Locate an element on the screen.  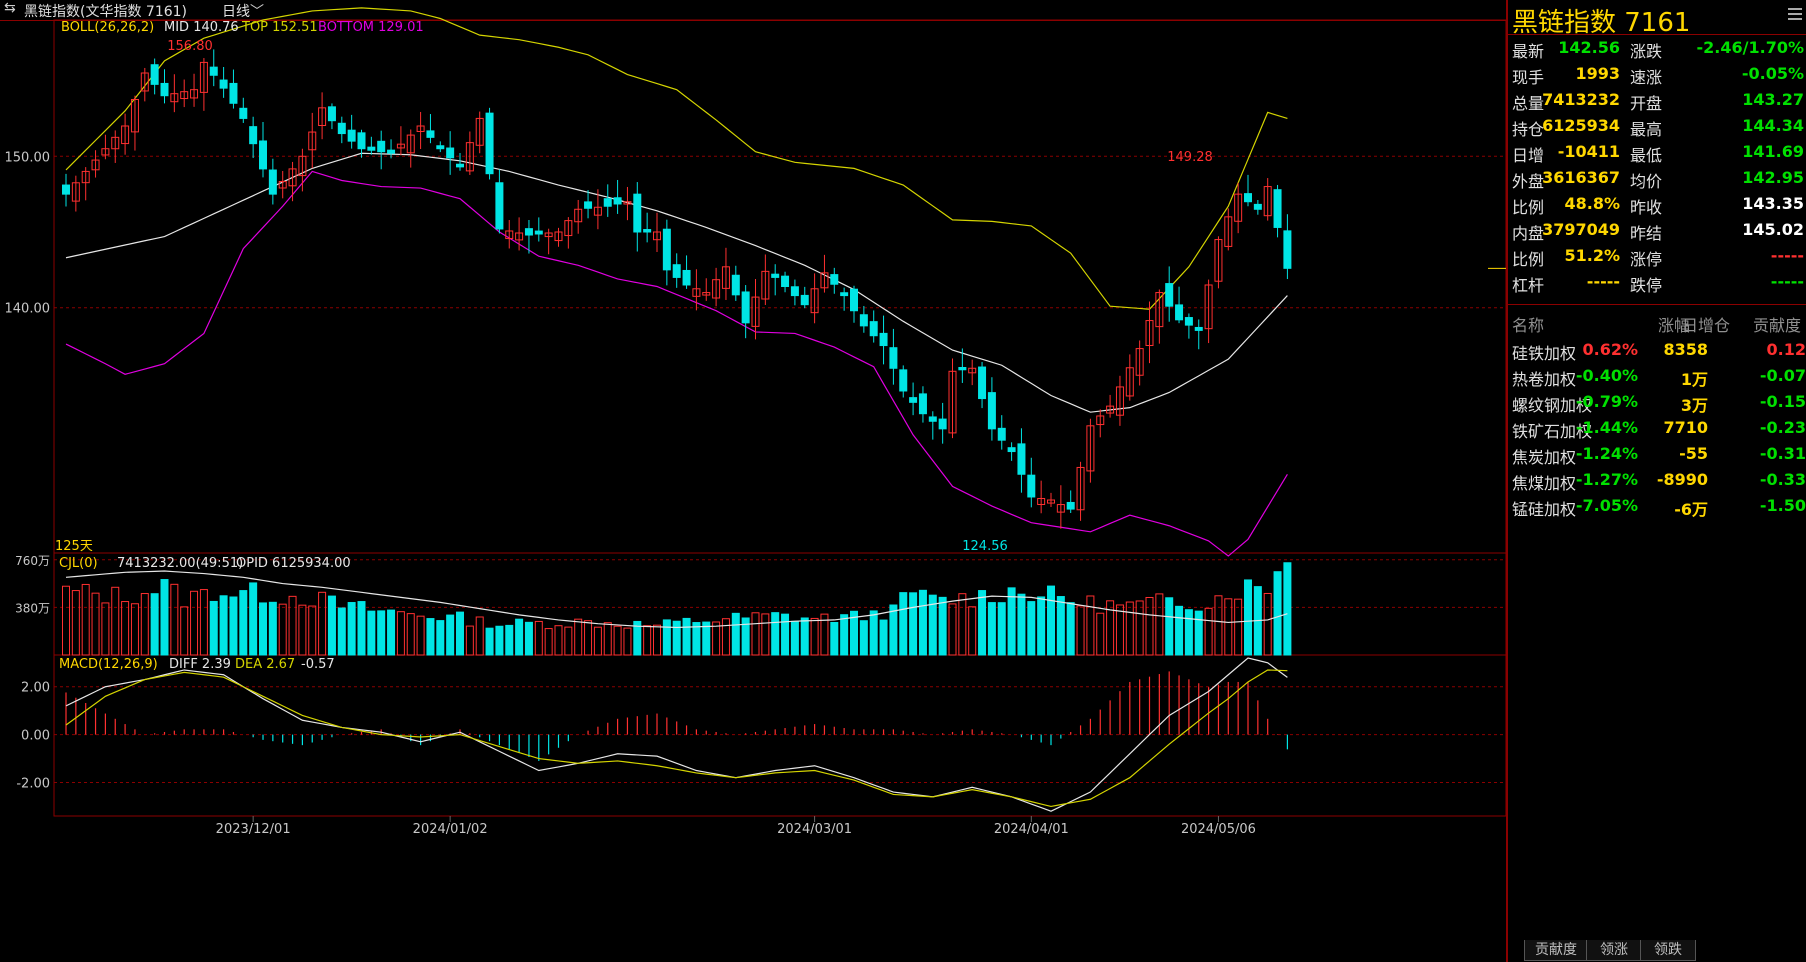
component-row: 铁矿石加权 -1.44% 7710 -0.23 is located at coordinates (1657, 429).